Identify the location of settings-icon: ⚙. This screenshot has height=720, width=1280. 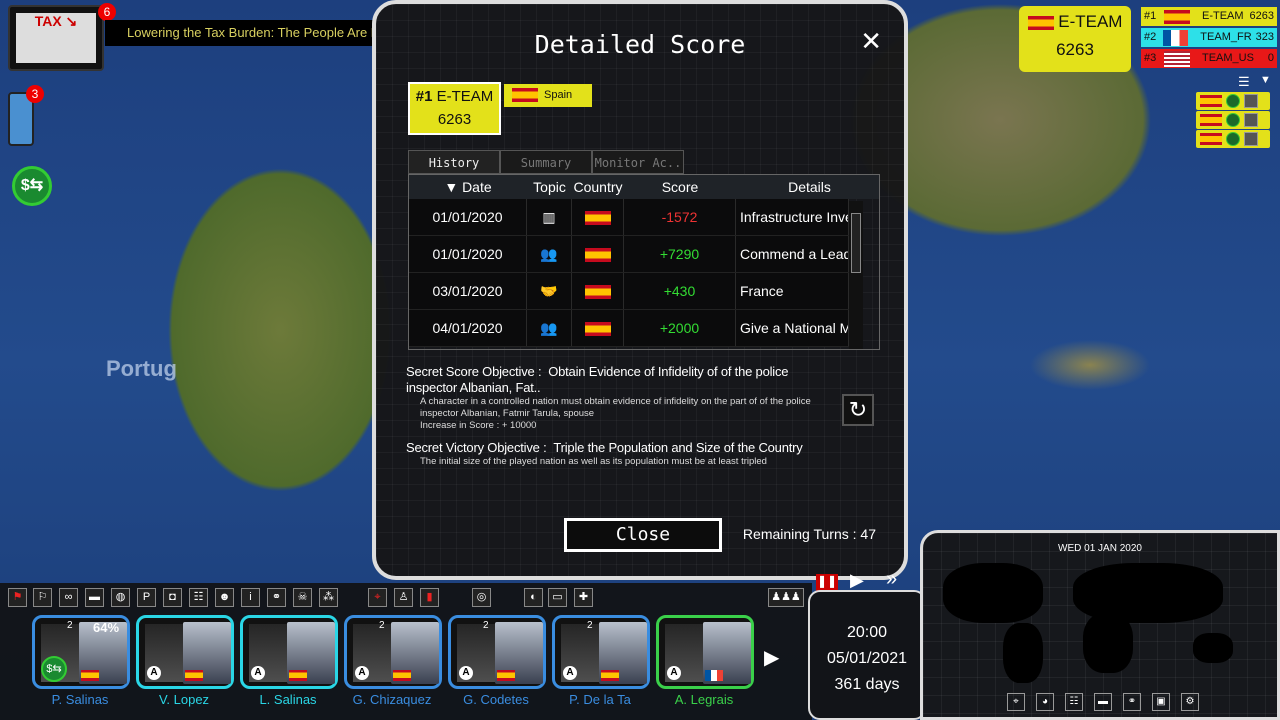
(1190, 702).